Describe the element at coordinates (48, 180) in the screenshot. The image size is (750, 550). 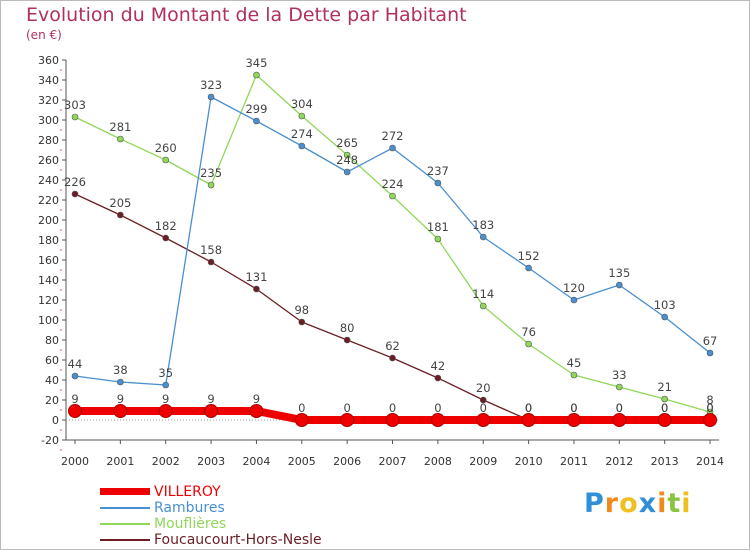
I see `y-tick-label: 240` at that location.